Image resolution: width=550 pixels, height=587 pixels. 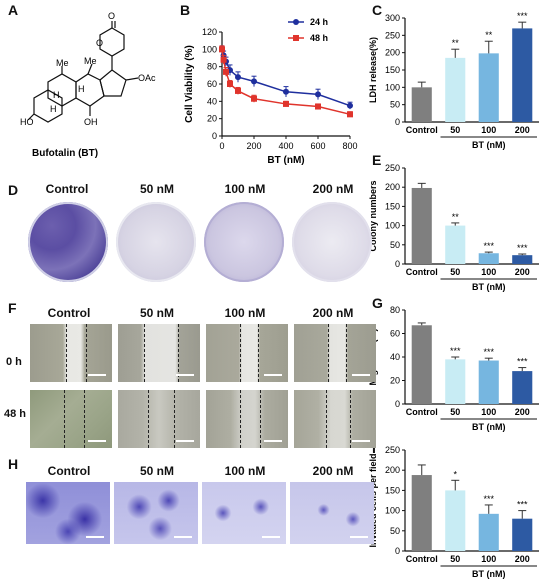 I want to click on invasion-control, so click(x=68, y=513).